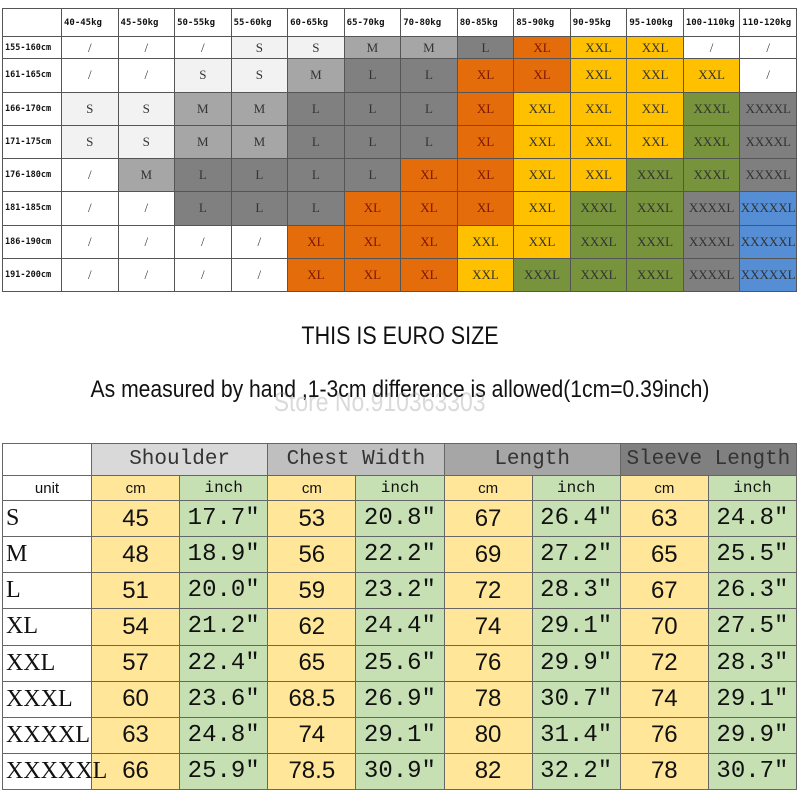 The width and height of the screenshot is (800, 800). I want to click on size-label: S, so click(47, 519).